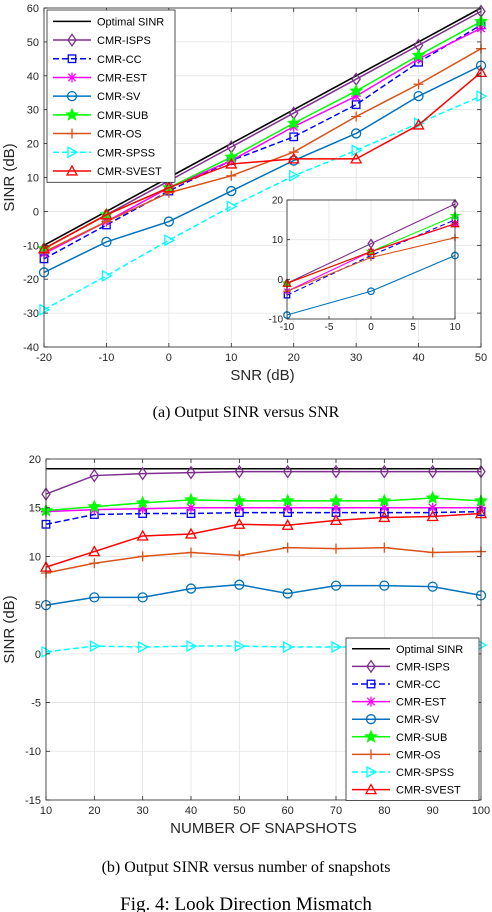 This screenshot has width=492, height=912. I want to click on y-tick-label: 60, so click(33, 9).